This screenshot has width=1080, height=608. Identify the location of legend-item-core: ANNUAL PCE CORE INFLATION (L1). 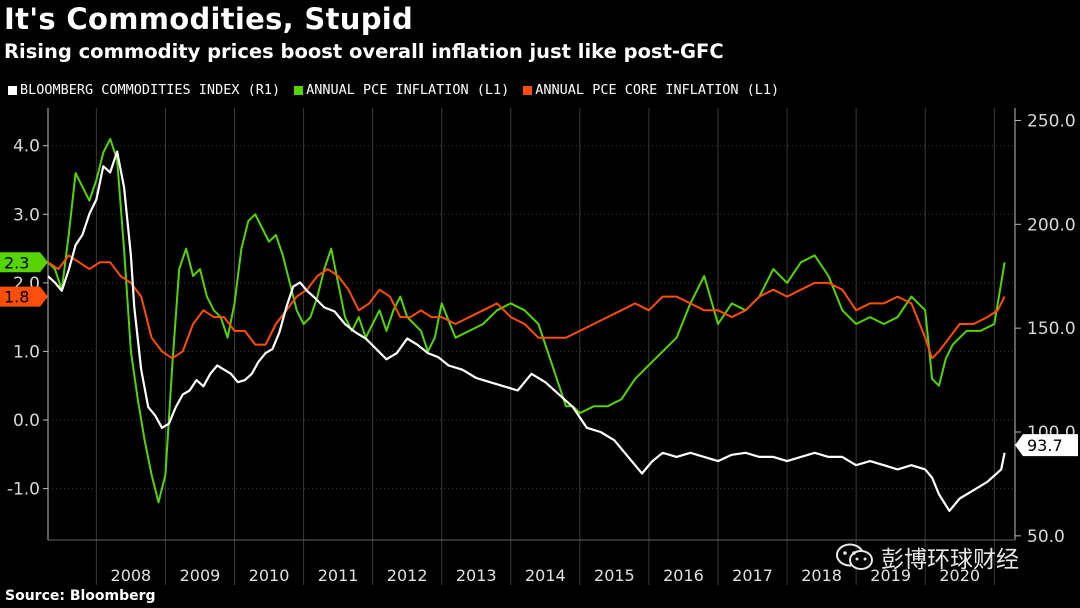
(651, 90).